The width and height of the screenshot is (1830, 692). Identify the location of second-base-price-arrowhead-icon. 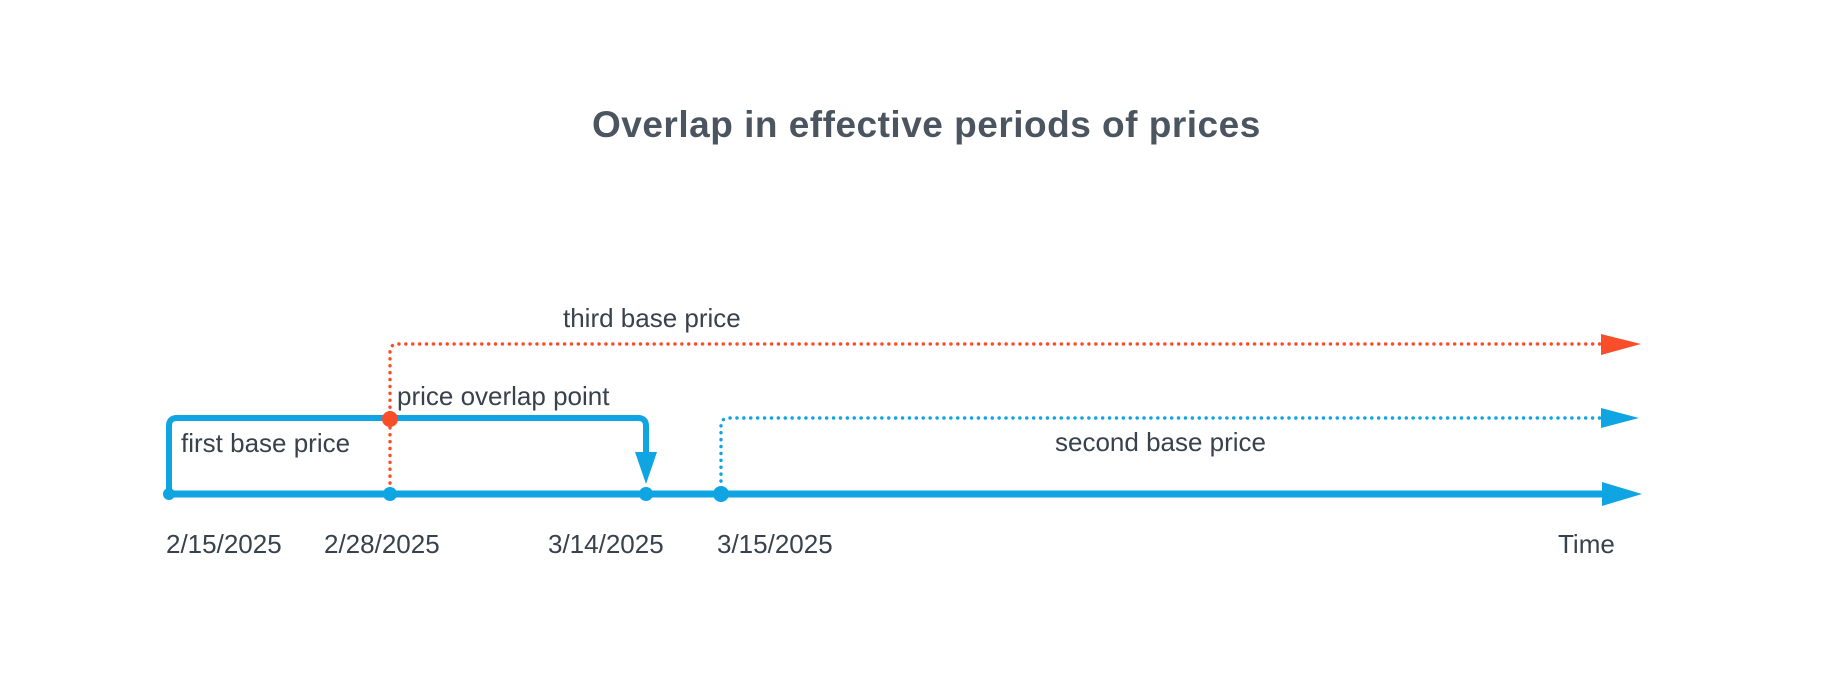
(1620, 418).